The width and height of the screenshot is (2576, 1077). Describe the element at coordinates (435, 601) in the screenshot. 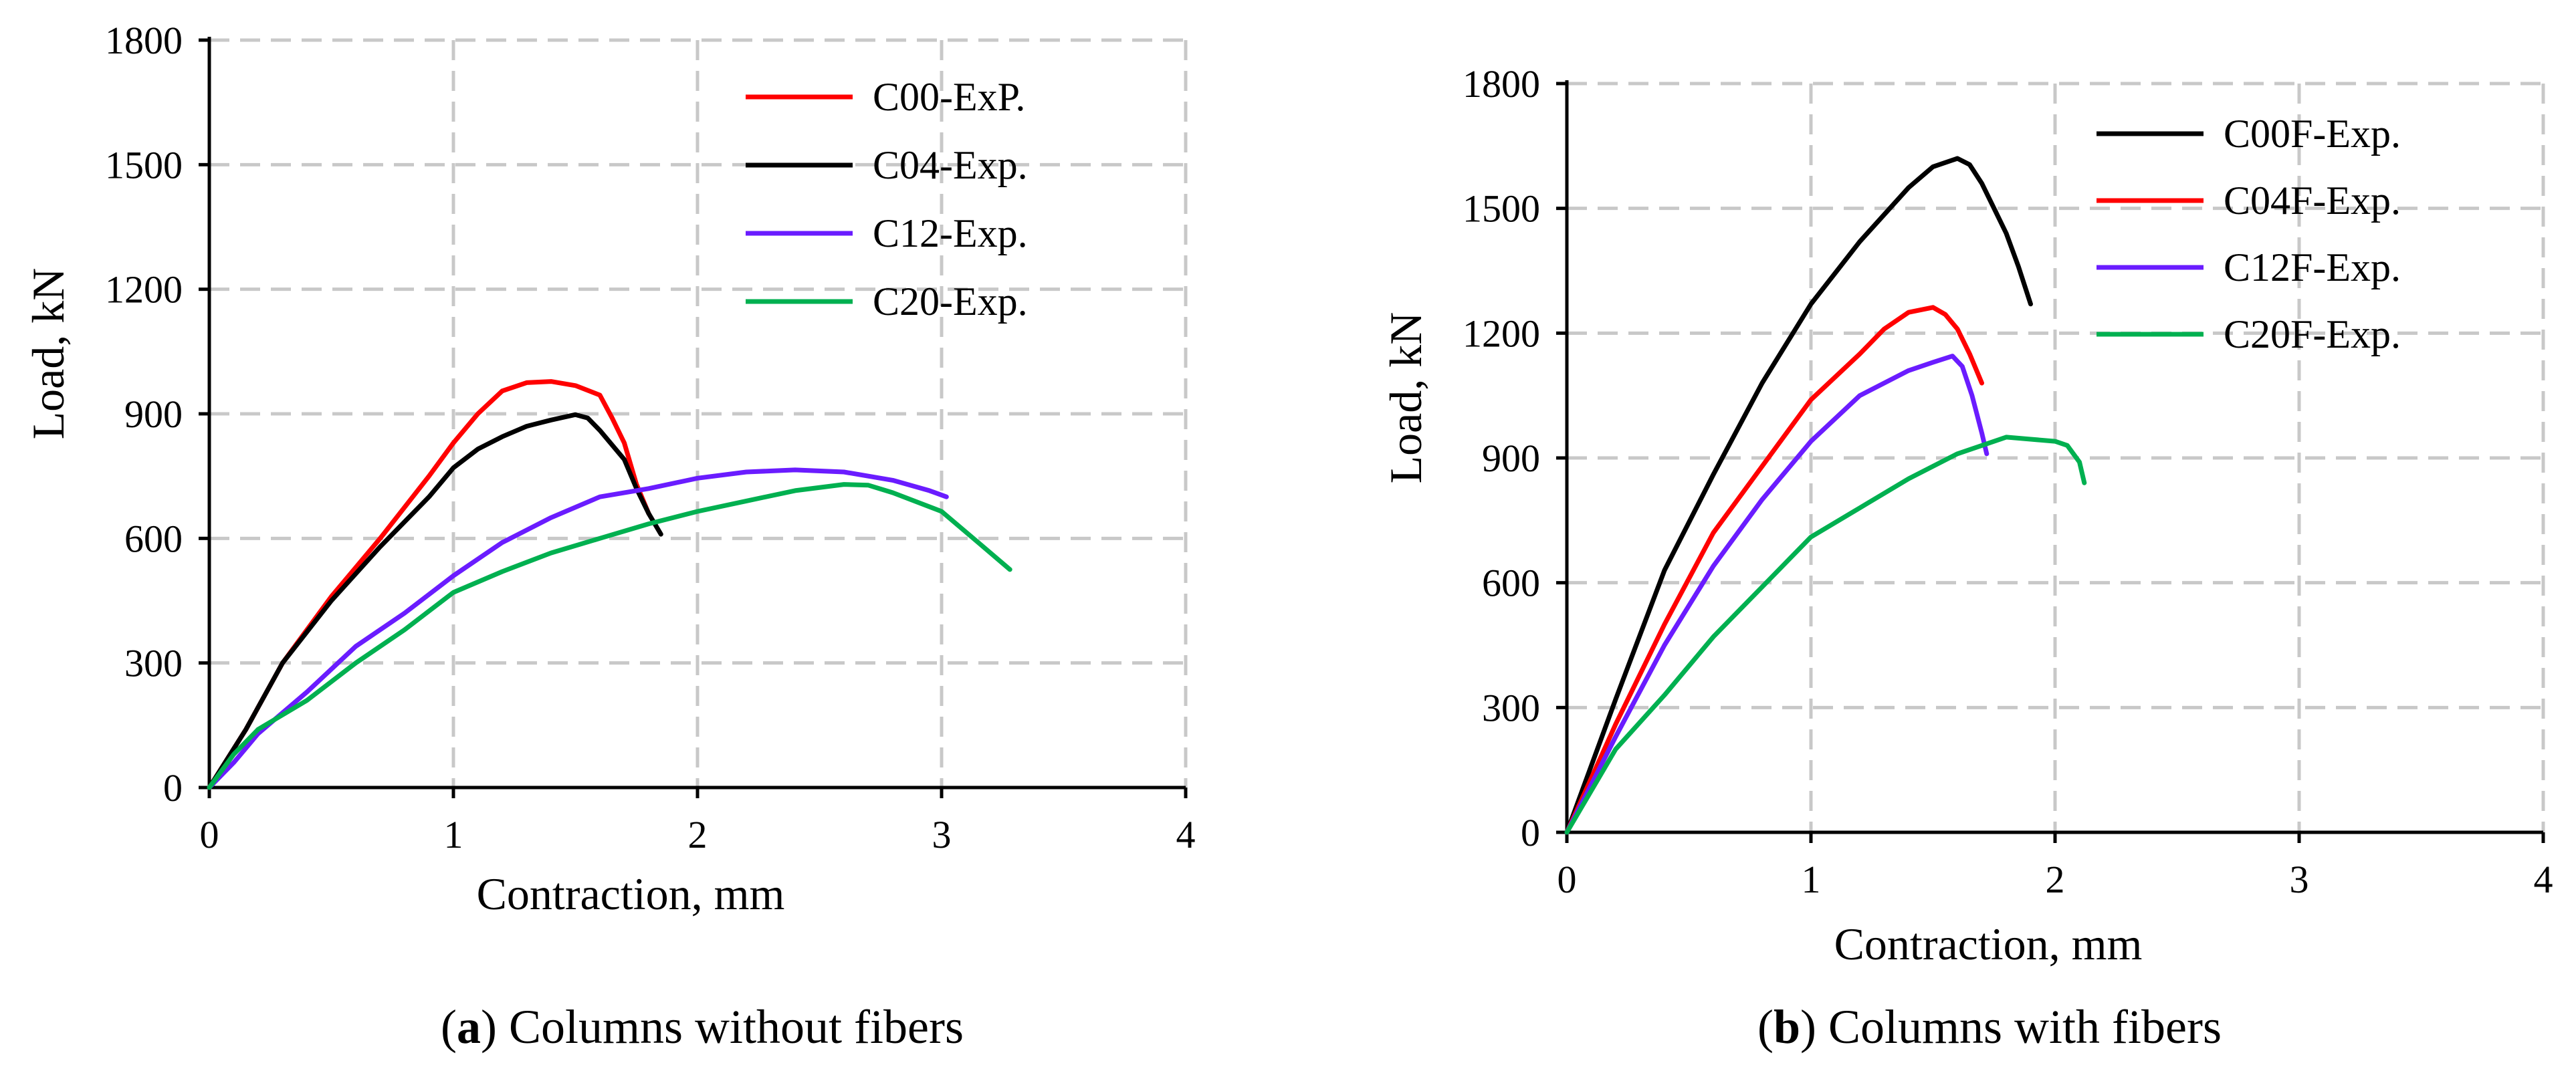

I see `series-line-C04-Exp.` at that location.